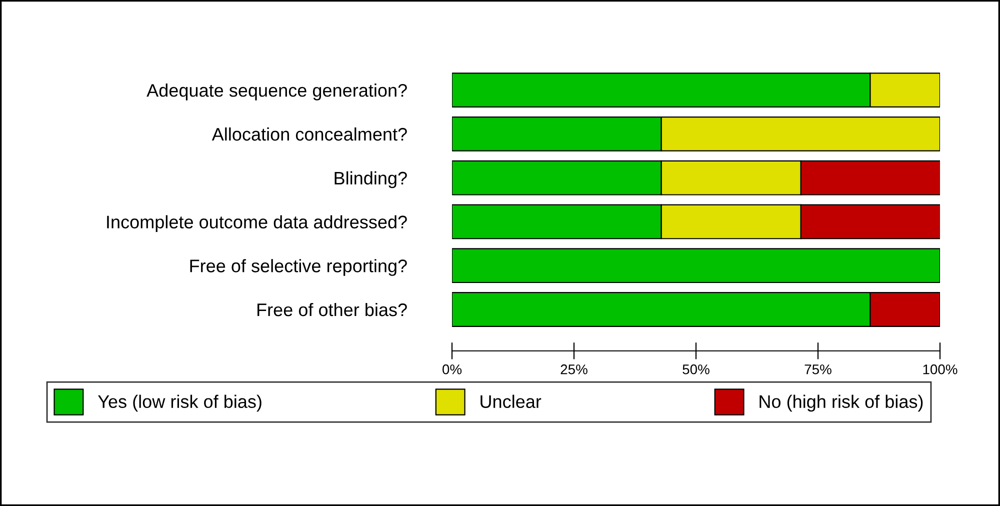 The width and height of the screenshot is (1000, 506). I want to click on x-tick-label: 100%, so click(940, 369).